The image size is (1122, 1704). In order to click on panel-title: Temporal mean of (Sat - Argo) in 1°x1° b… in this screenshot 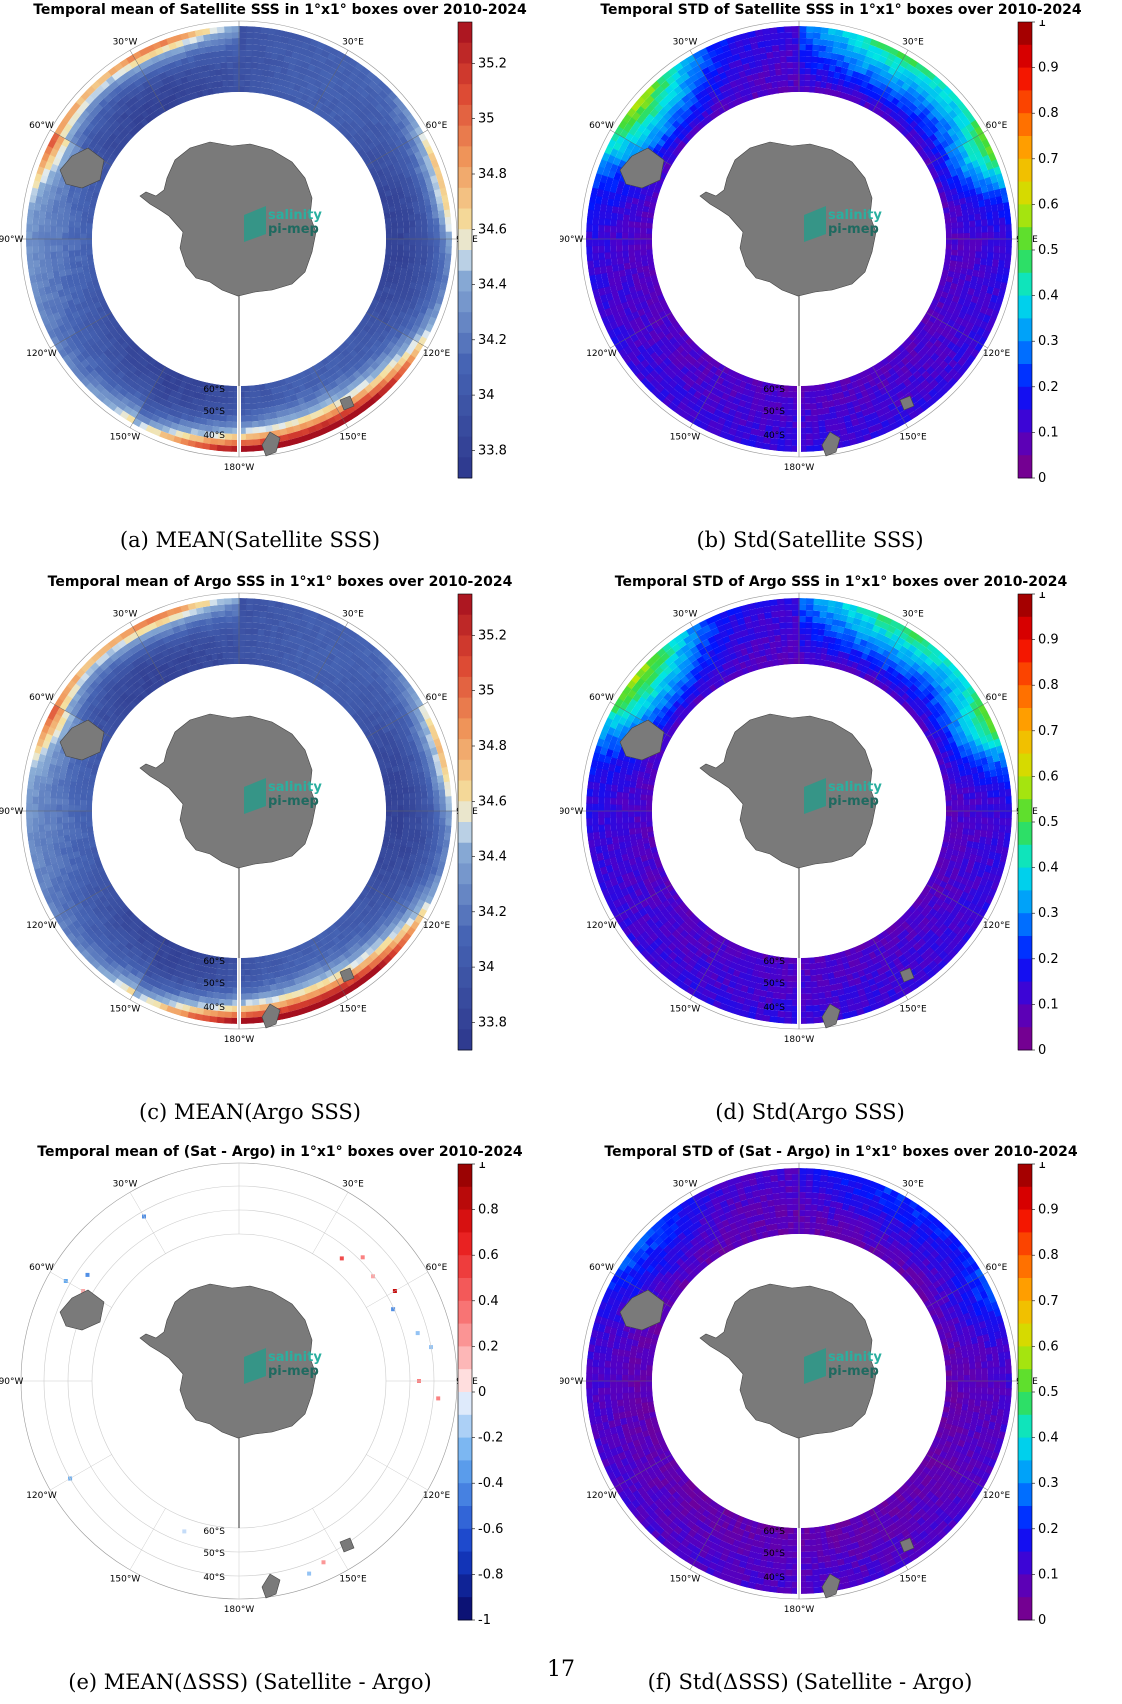, I will do `click(280, 1152)`.